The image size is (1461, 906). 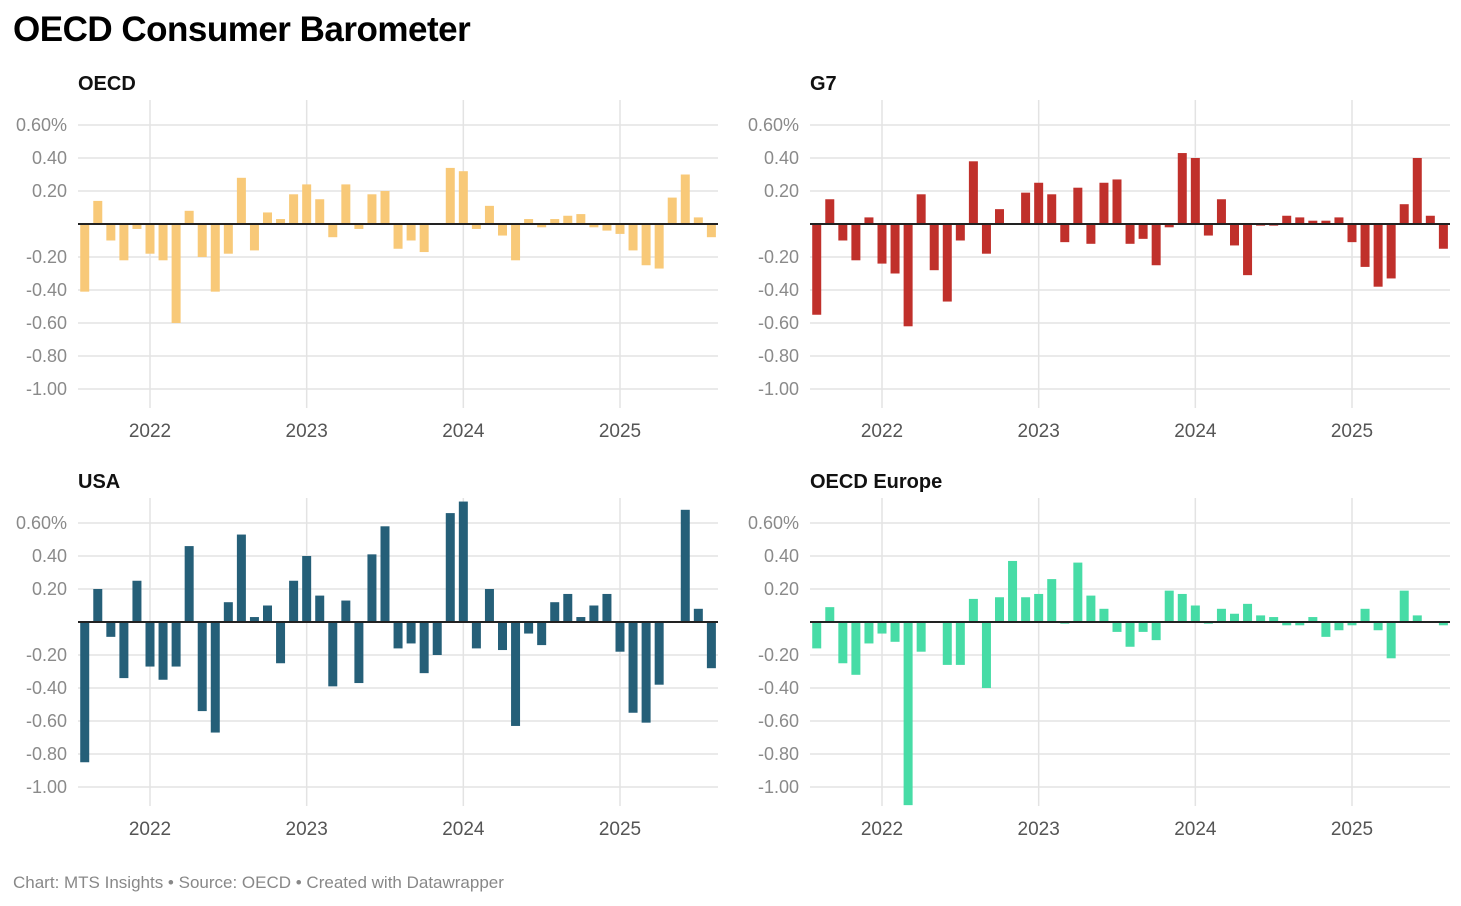 I want to click on panel-title: USA, so click(x=99, y=482).